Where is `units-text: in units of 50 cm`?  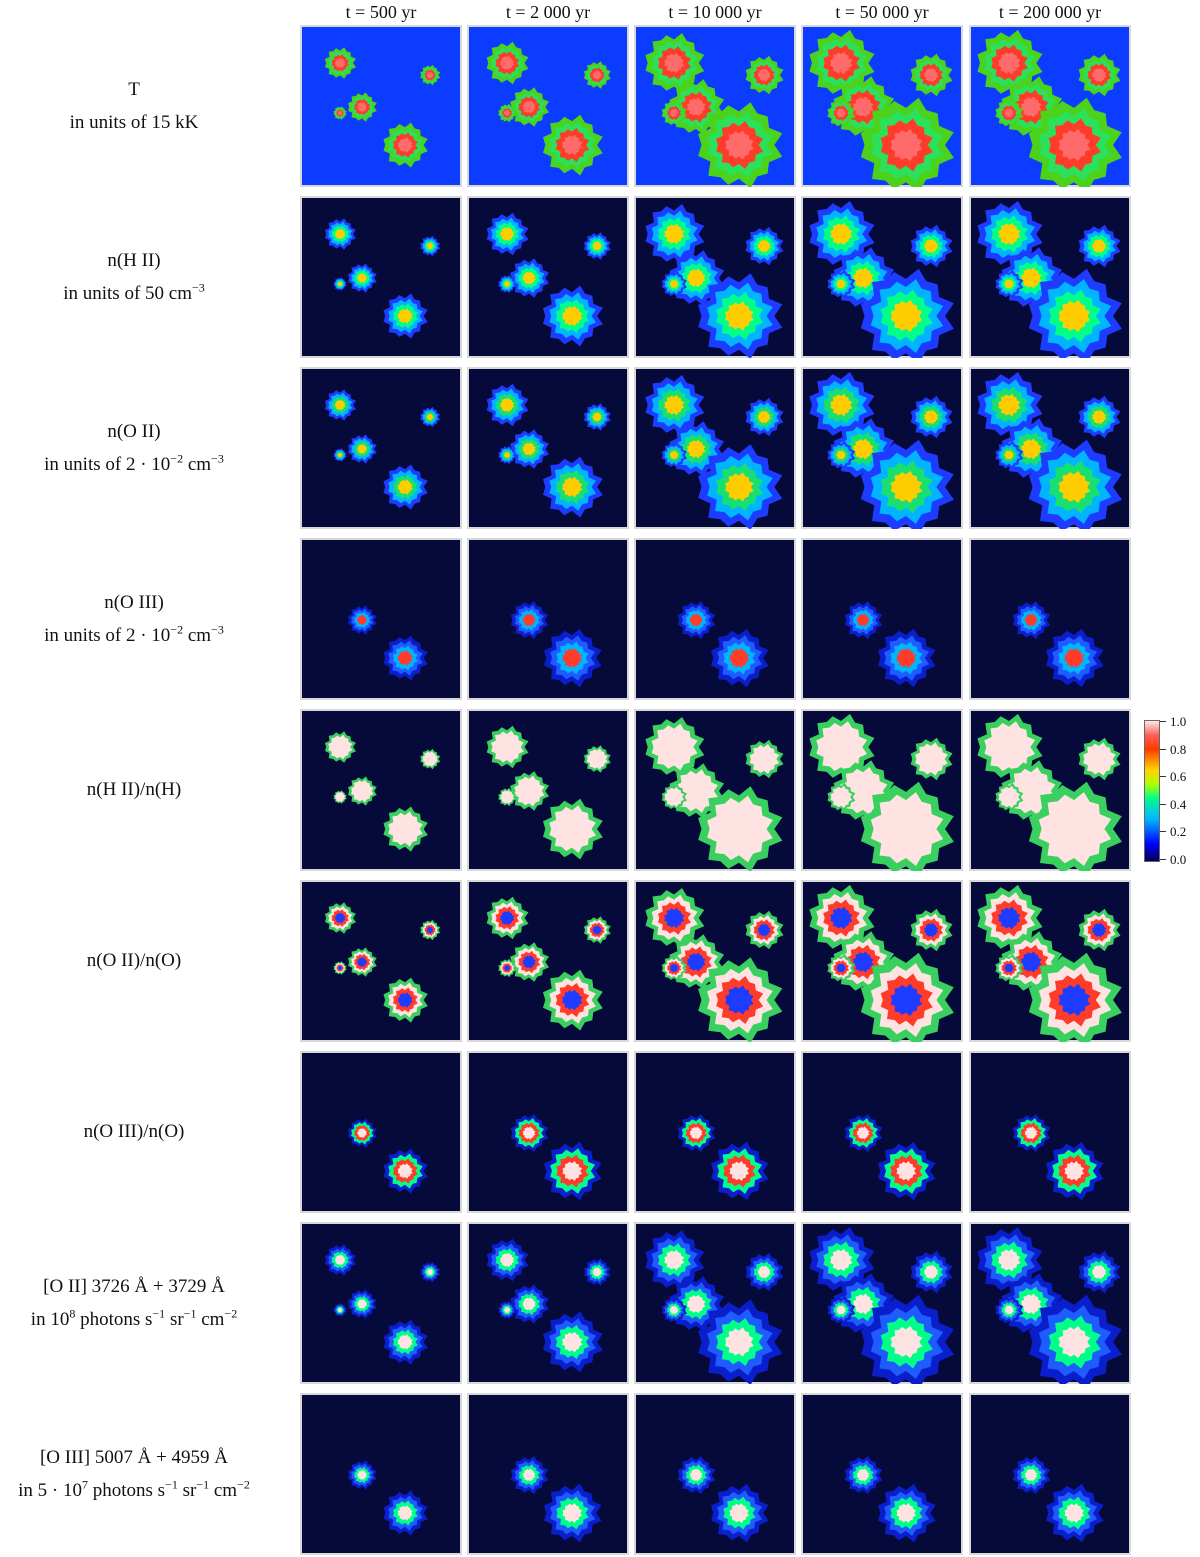
units-text: in units of 50 cm is located at coordinates (127, 293).